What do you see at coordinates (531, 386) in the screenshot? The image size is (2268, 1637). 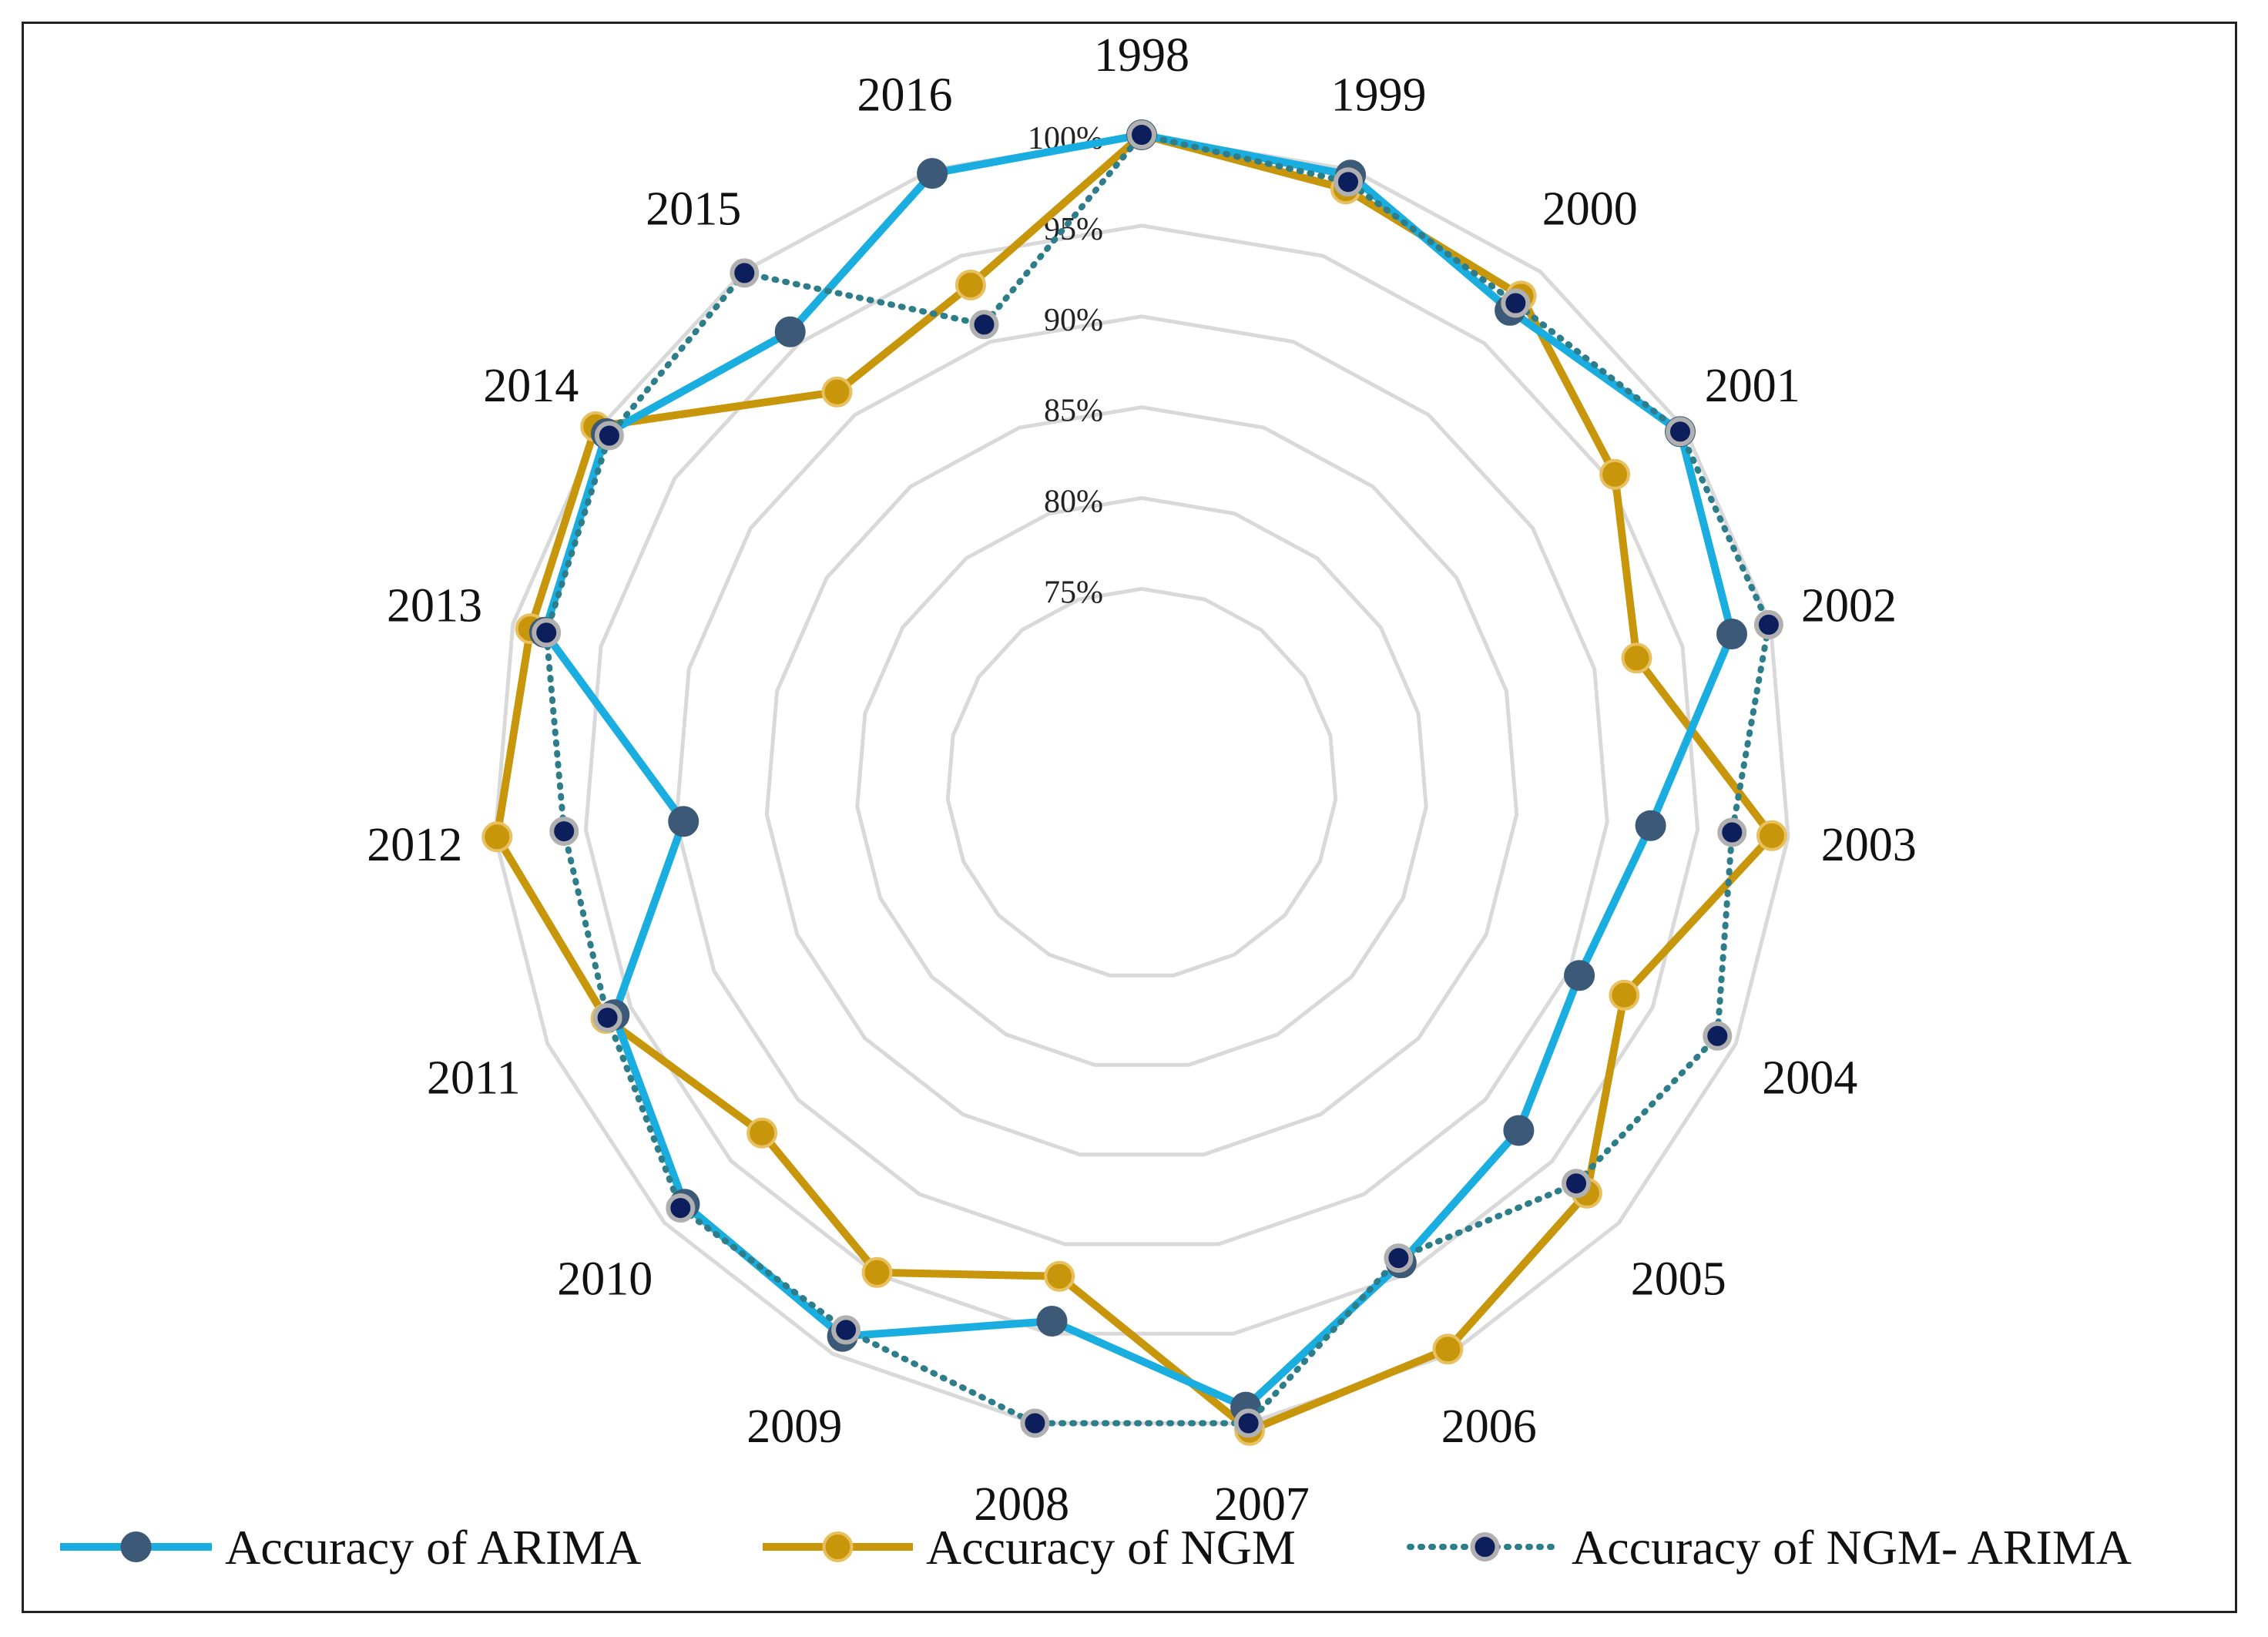 I see `category-label: 2014` at bounding box center [531, 386].